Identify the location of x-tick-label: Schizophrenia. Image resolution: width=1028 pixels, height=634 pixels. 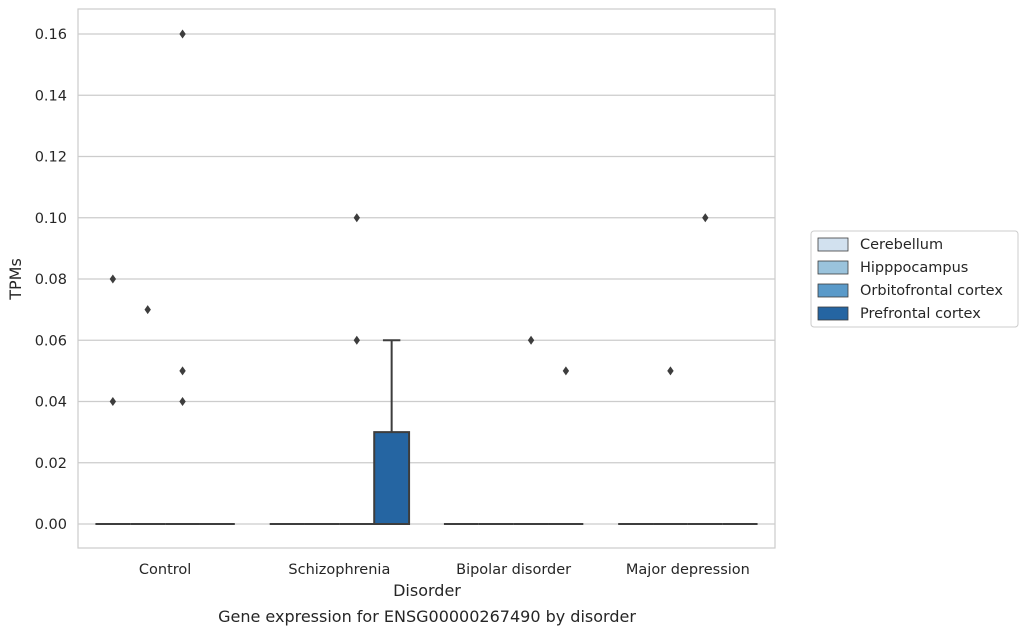
(339, 570).